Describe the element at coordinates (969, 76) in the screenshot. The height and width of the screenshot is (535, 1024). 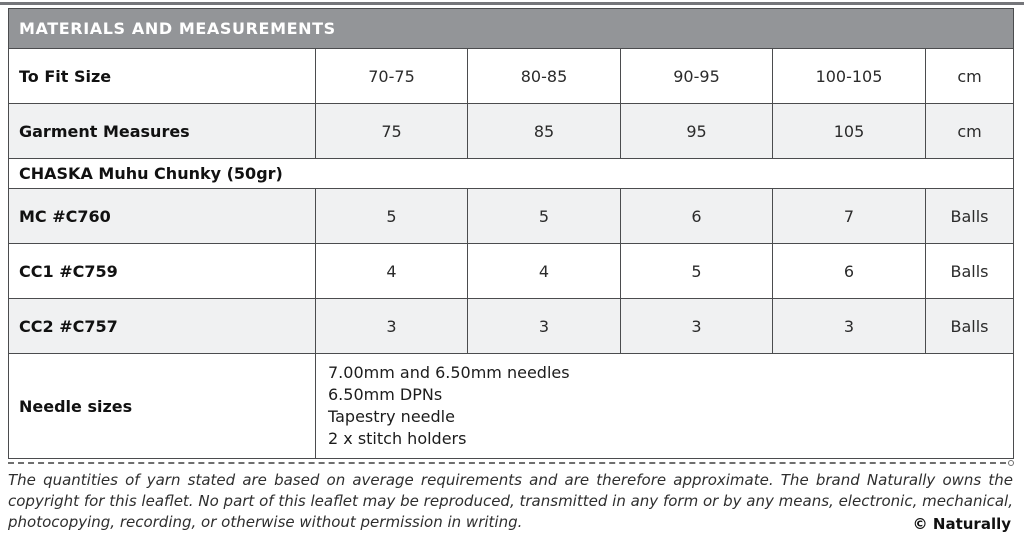
I see `size-unit: cm` at that location.